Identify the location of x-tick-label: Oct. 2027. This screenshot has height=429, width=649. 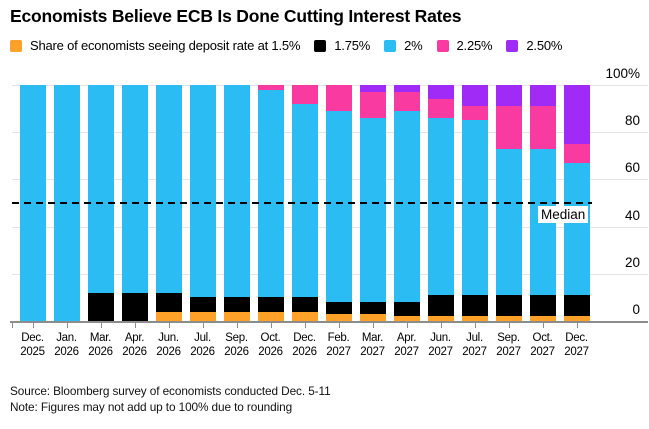
(543, 345).